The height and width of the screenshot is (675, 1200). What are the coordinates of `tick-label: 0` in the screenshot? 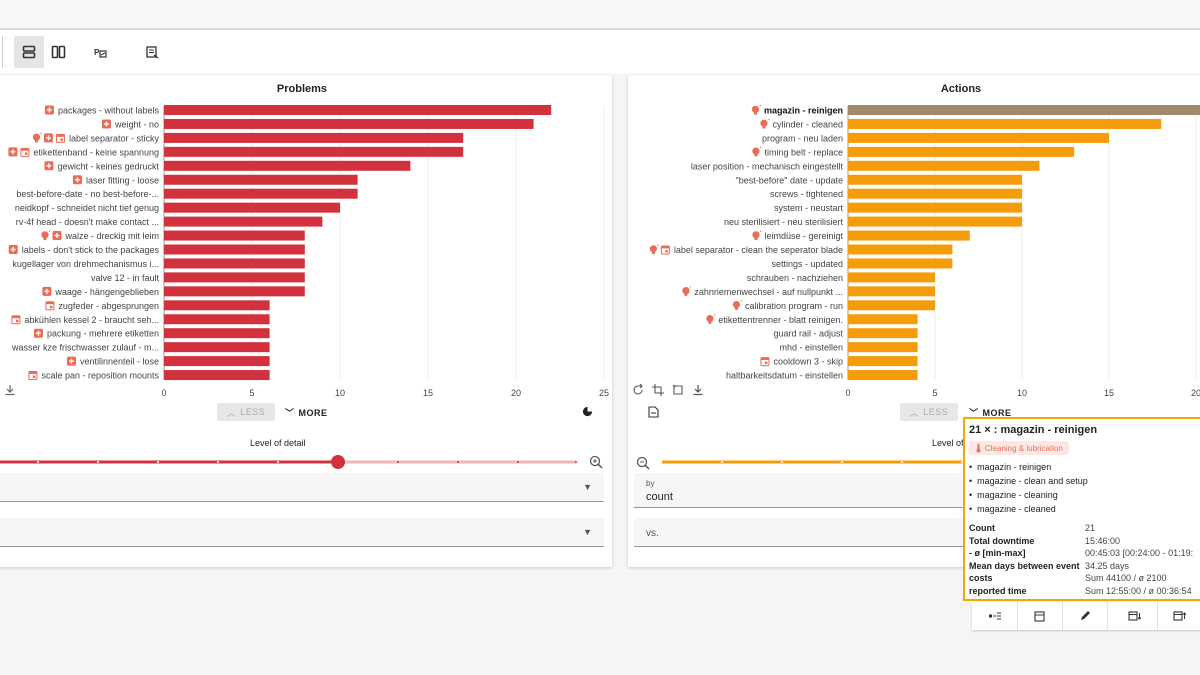 It's located at (847, 393).